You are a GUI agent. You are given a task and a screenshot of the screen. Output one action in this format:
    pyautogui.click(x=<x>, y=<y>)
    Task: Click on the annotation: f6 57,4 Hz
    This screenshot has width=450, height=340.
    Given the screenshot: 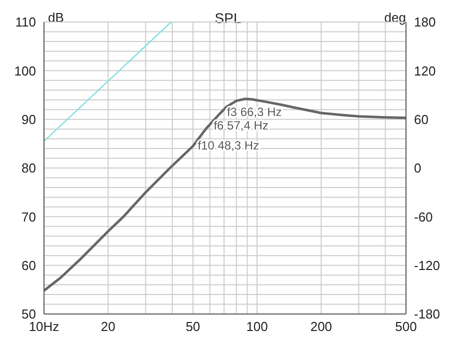 What is the action you would take?
    pyautogui.click(x=241, y=125)
    